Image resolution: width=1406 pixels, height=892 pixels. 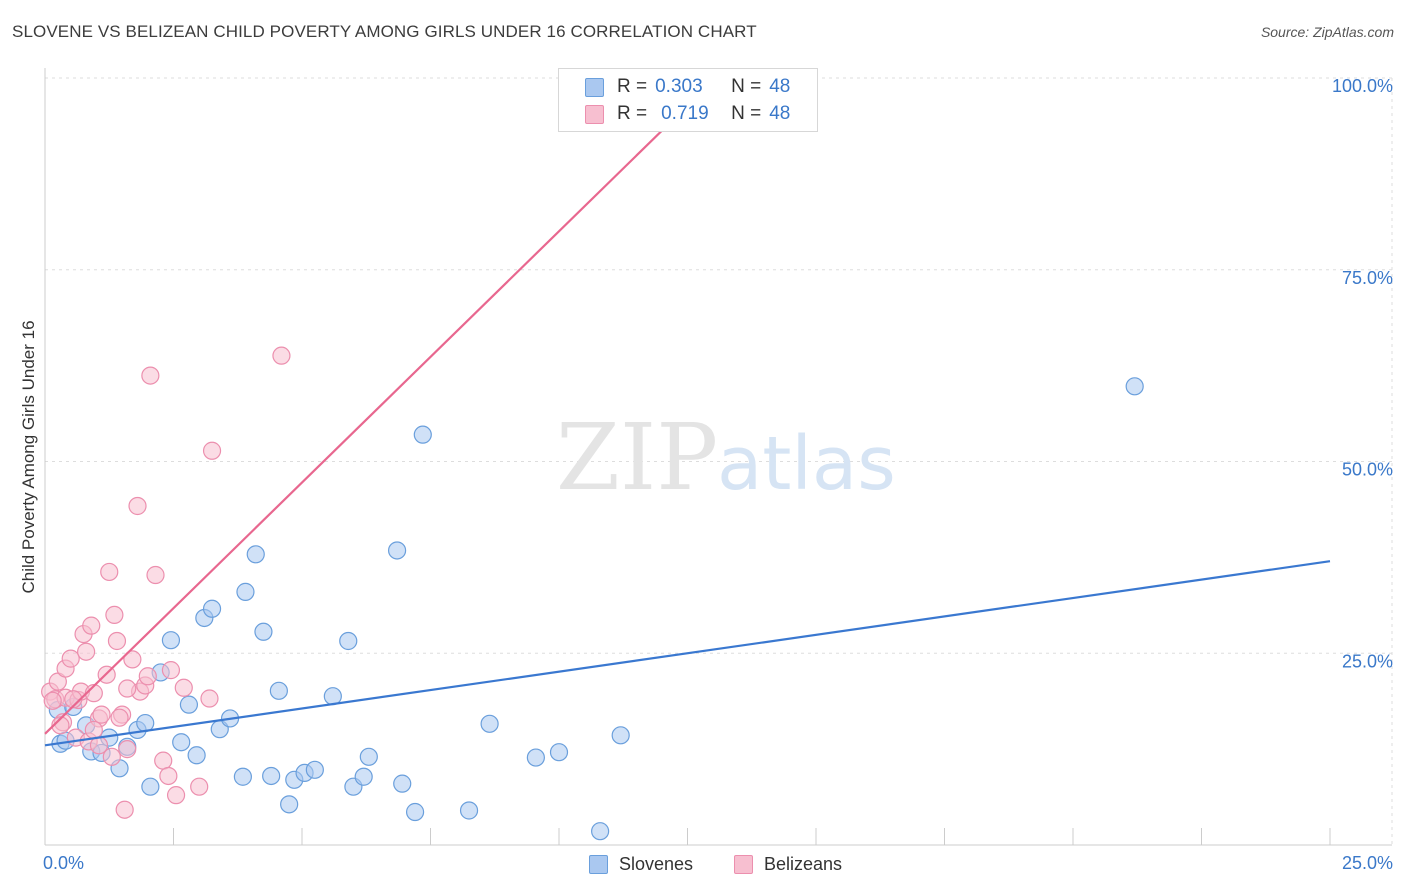 I want to click on bottom-legend-label-slovenes: Slovenes, so click(x=656, y=863).